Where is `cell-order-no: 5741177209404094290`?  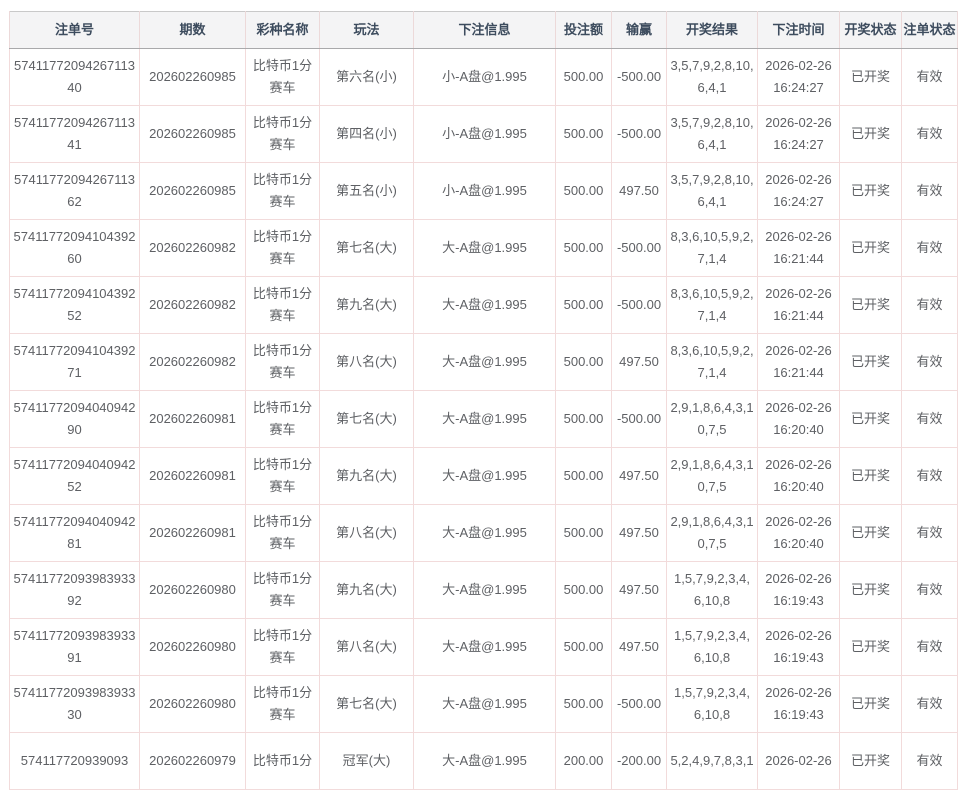 cell-order-no: 5741177209404094290 is located at coordinates (74, 419).